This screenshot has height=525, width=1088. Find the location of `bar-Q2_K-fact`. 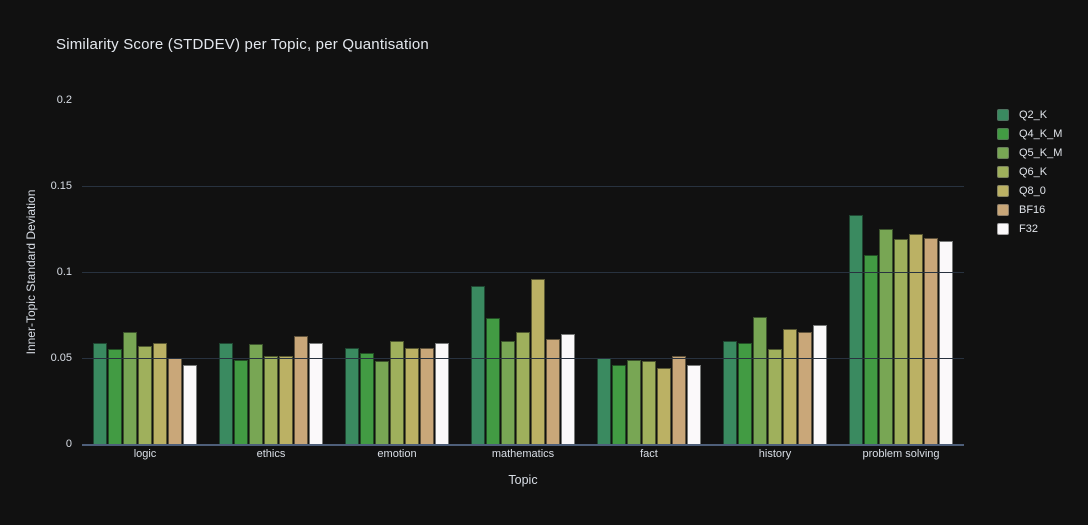

bar-Q2_K-fact is located at coordinates (604, 401).